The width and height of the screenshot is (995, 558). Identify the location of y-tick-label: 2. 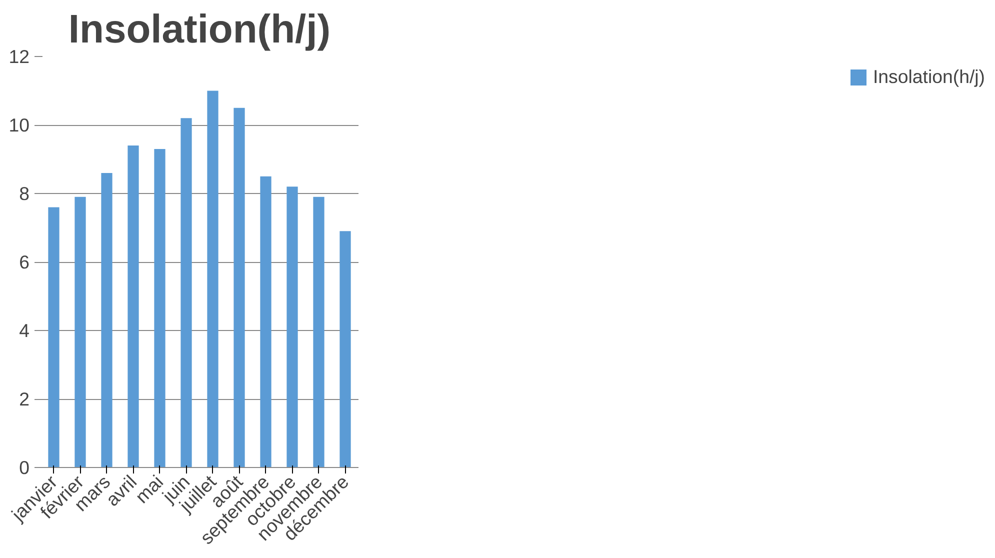
(24, 399).